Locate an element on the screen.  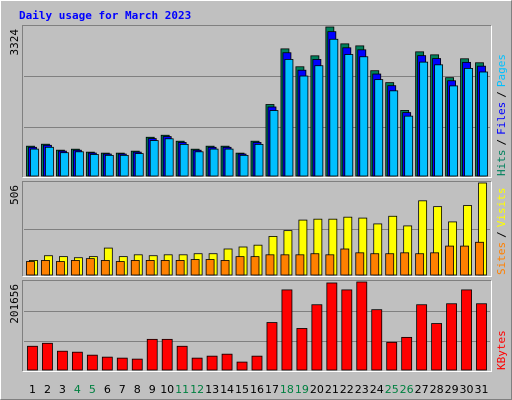
x-tick-label: 14 is located at coordinates (227, 389).